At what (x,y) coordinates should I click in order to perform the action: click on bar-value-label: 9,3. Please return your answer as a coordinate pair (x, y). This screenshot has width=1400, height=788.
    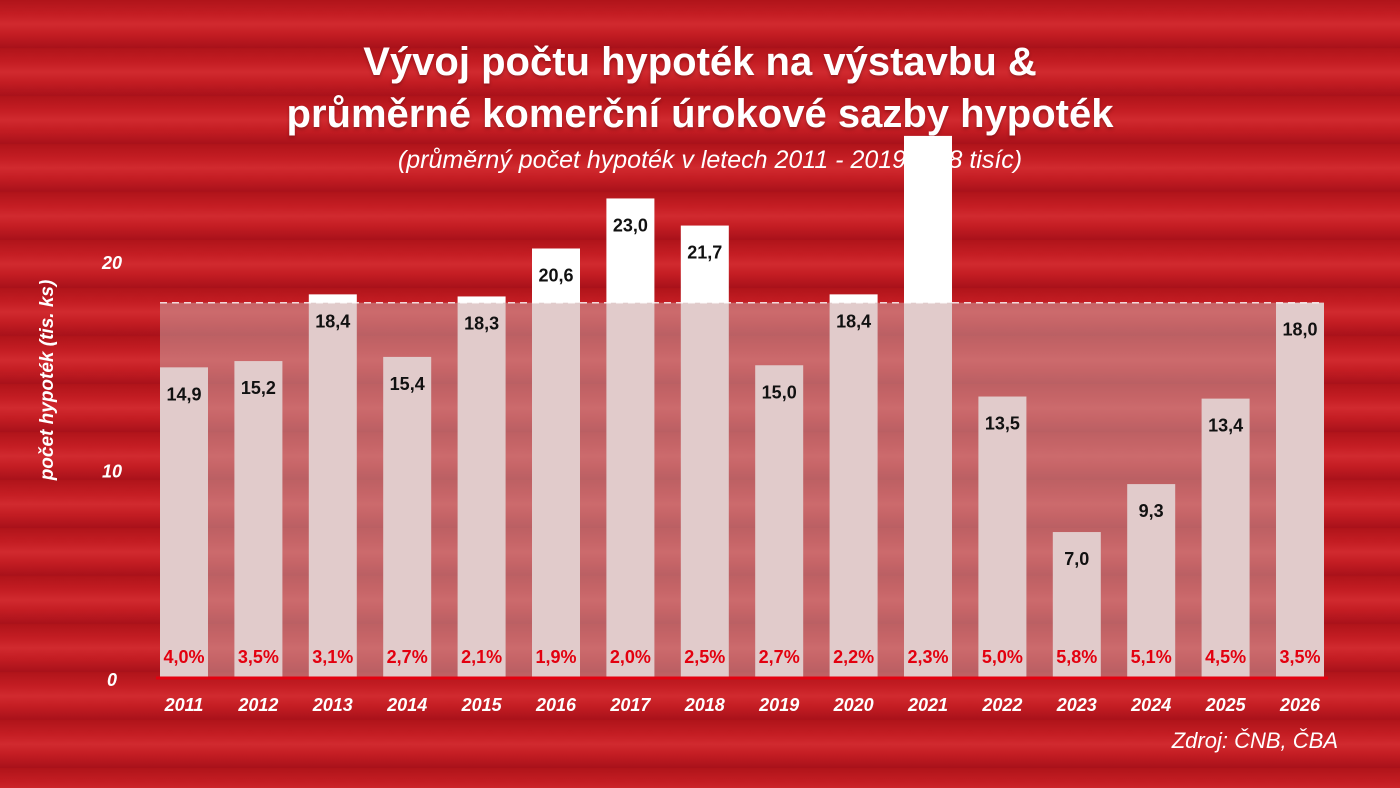
    Looking at the image, I should click on (1151, 511).